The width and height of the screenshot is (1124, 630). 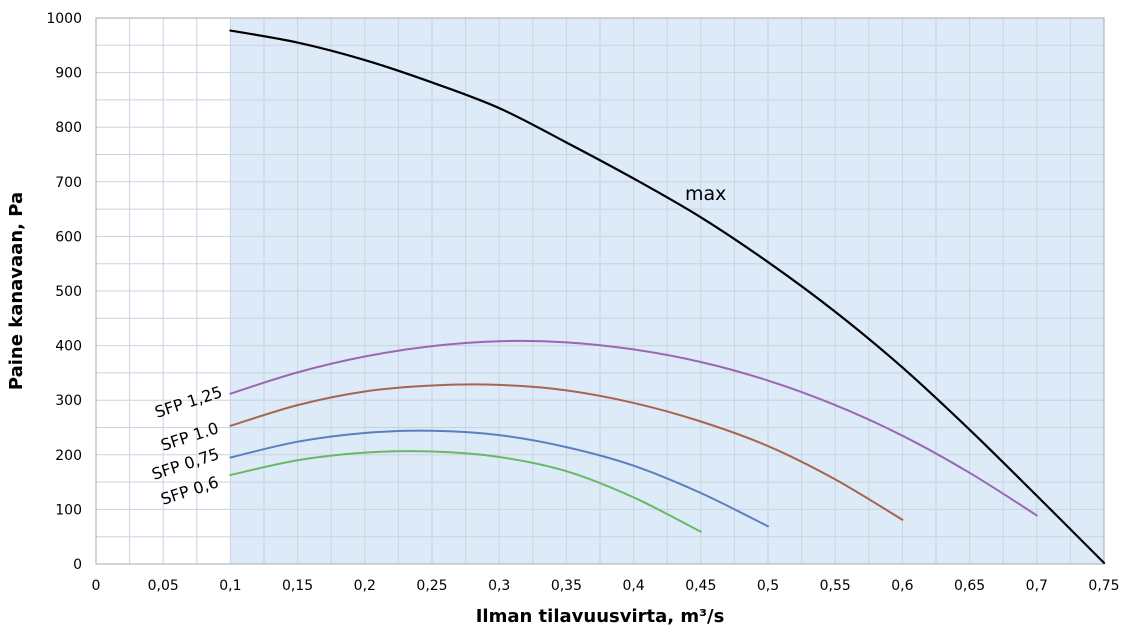 What do you see at coordinates (365, 586) in the screenshot?
I see `x-tick-label: 0,2` at bounding box center [365, 586].